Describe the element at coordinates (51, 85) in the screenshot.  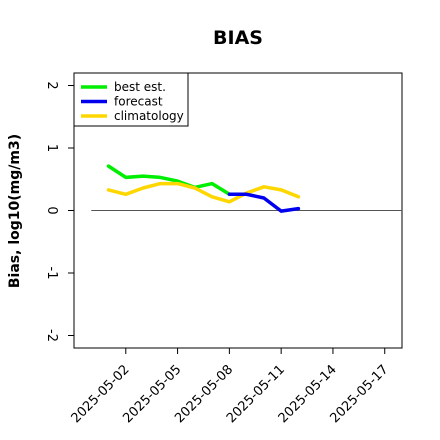
I see `y-tick-label: 2` at that location.